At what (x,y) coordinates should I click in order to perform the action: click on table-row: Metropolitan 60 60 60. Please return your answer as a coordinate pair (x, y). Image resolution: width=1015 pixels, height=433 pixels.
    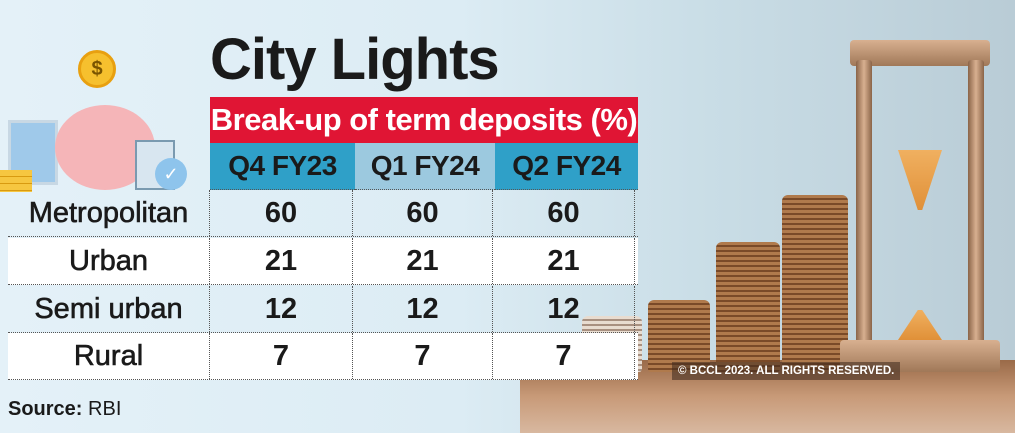
    Looking at the image, I should click on (323, 213).